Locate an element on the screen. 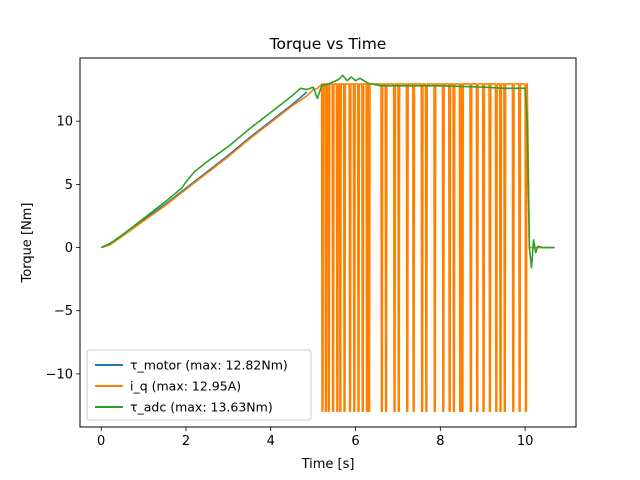 The width and height of the screenshot is (640, 480). x-tick-label: 6 is located at coordinates (355, 441).